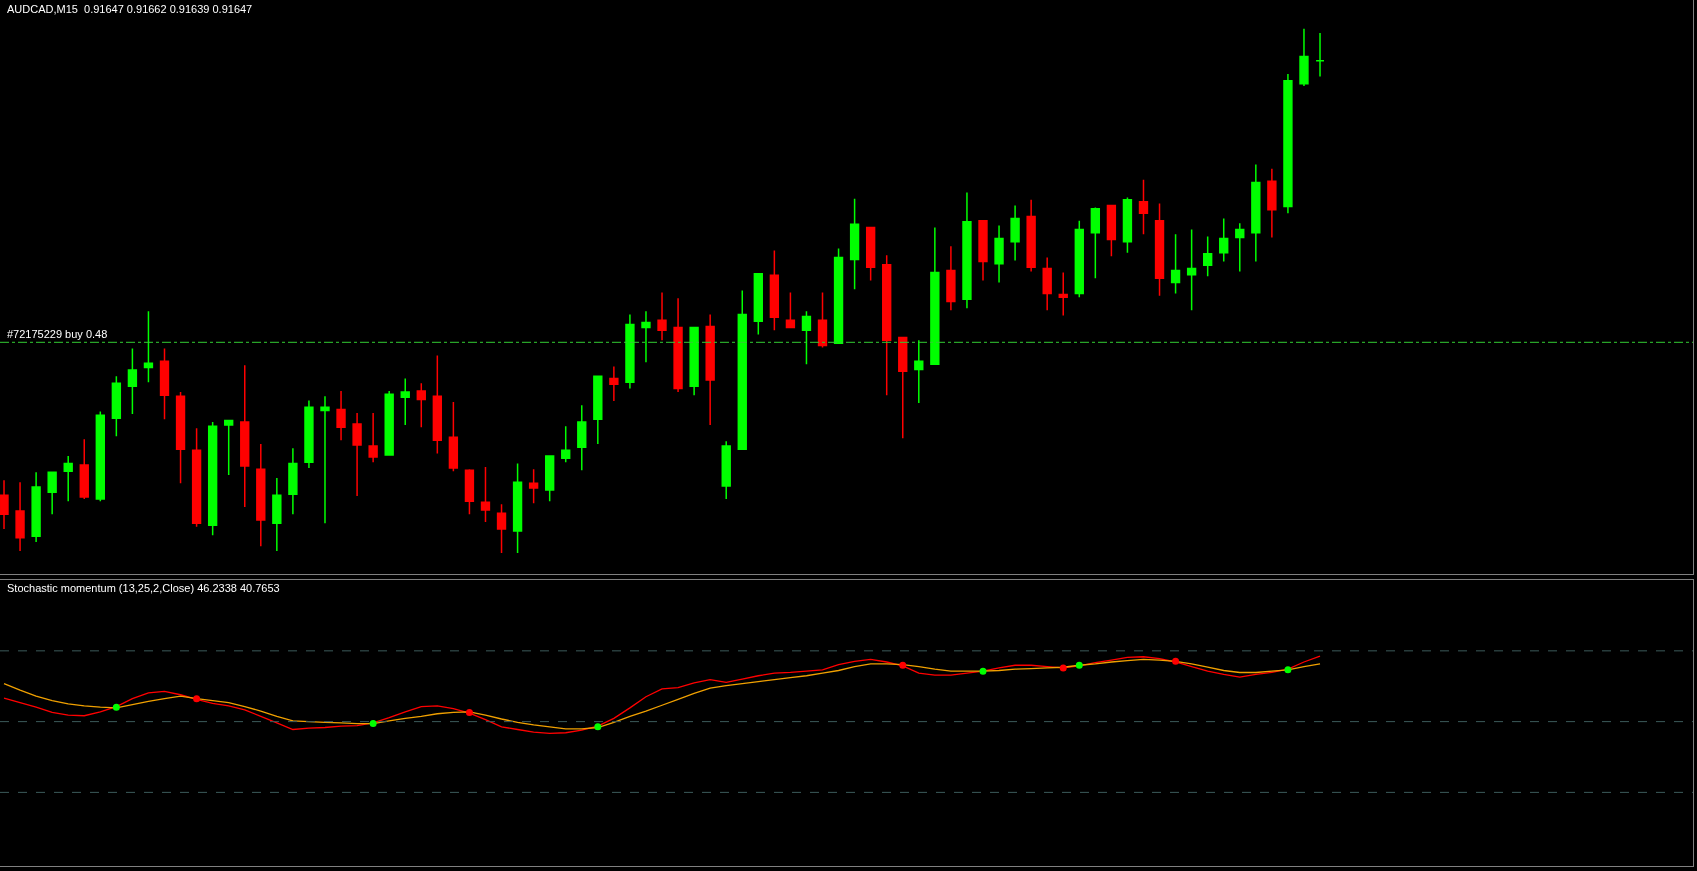 This screenshot has width=1697, height=871. I want to click on chart-title: AUDCAD,M15 0.91647 0.91662 0.91639 0.91647, so click(130, 9).